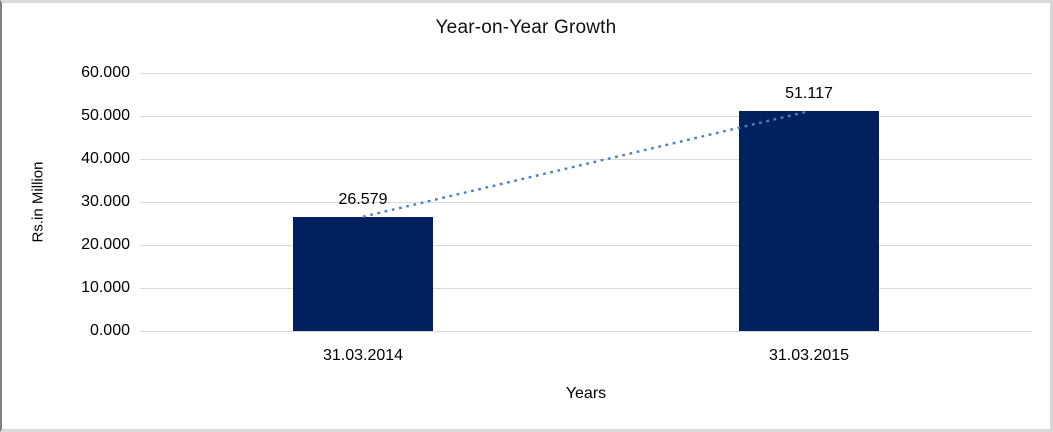 This screenshot has height=432, width=1053. I want to click on y-tick-label: 50.000, so click(105, 115).